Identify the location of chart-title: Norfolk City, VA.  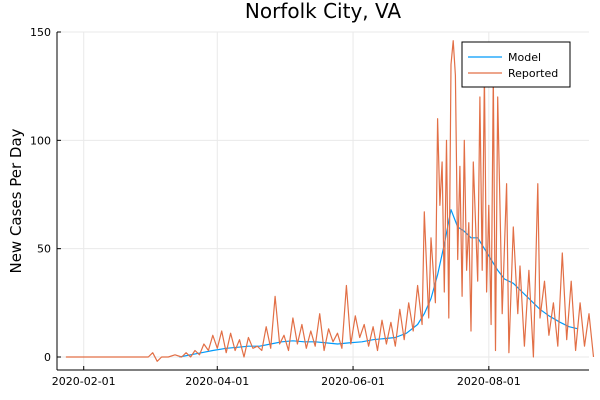
(323, 11).